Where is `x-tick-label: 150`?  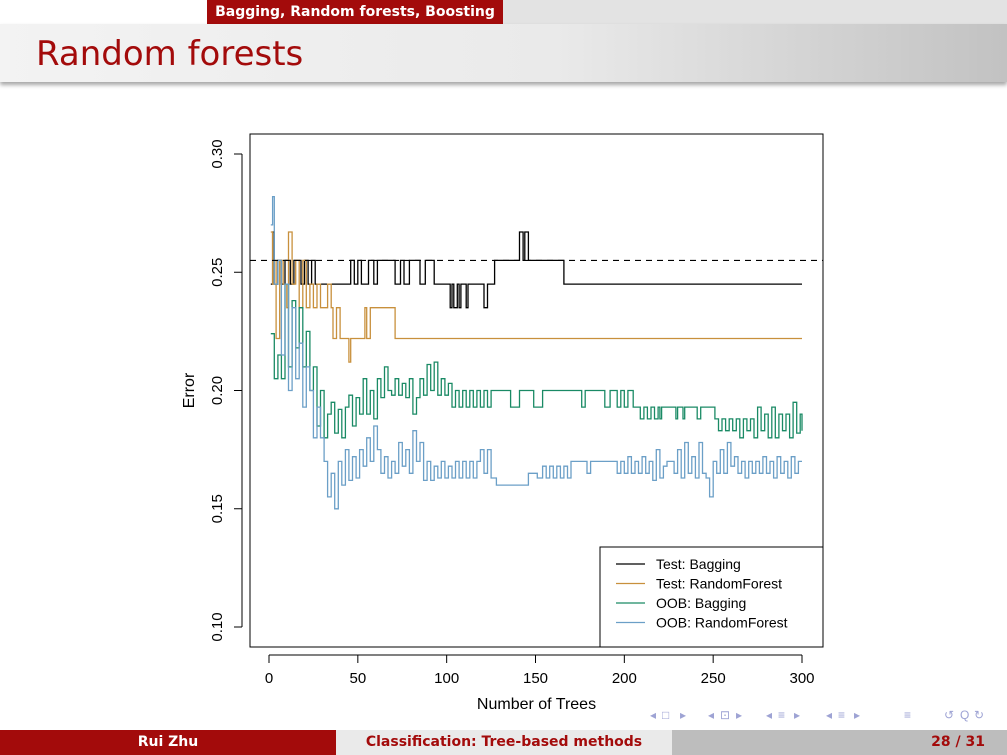 x-tick-label: 150 is located at coordinates (535, 678).